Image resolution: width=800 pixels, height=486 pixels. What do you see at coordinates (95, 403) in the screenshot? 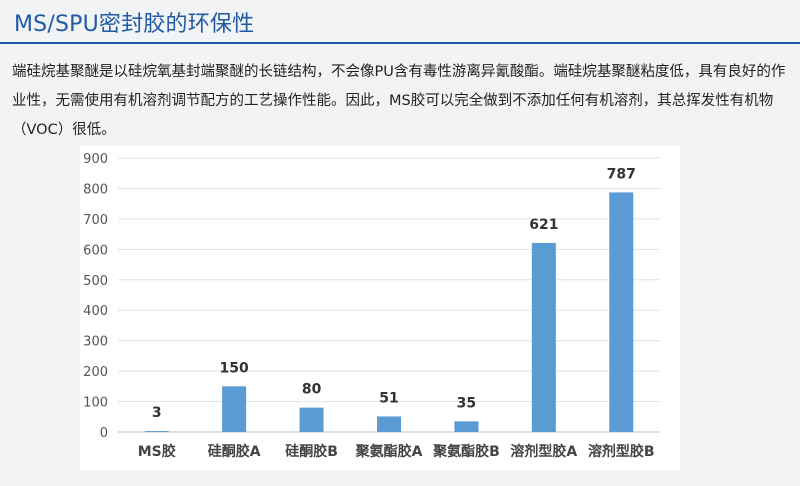
I see `y-tick-label: 100` at bounding box center [95, 403].